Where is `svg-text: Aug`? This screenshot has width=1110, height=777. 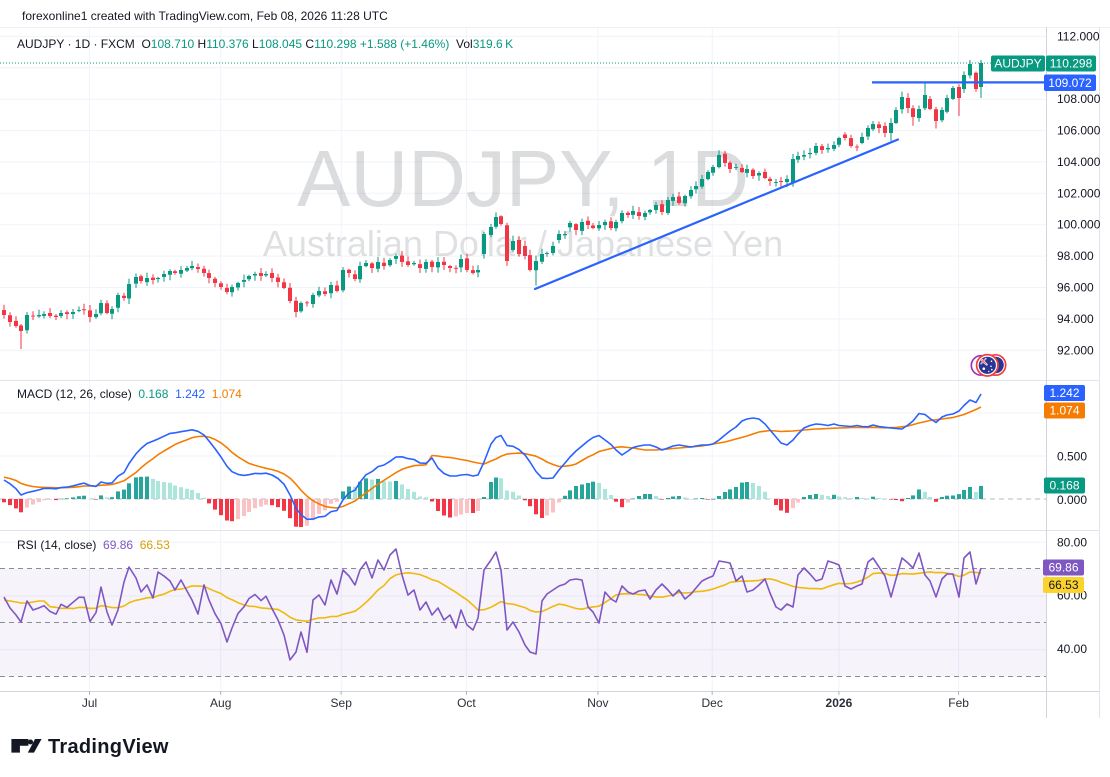
svg-text: Aug is located at coordinates (220, 703).